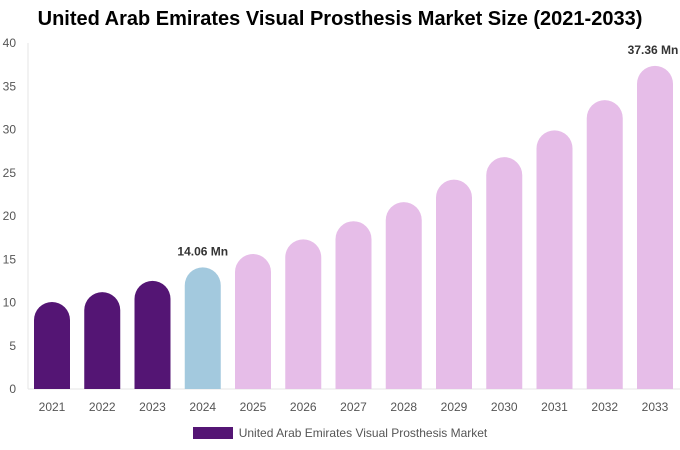 The image size is (680, 450). What do you see at coordinates (353, 407) in the screenshot?
I see `x-tick-label: 2027` at bounding box center [353, 407].